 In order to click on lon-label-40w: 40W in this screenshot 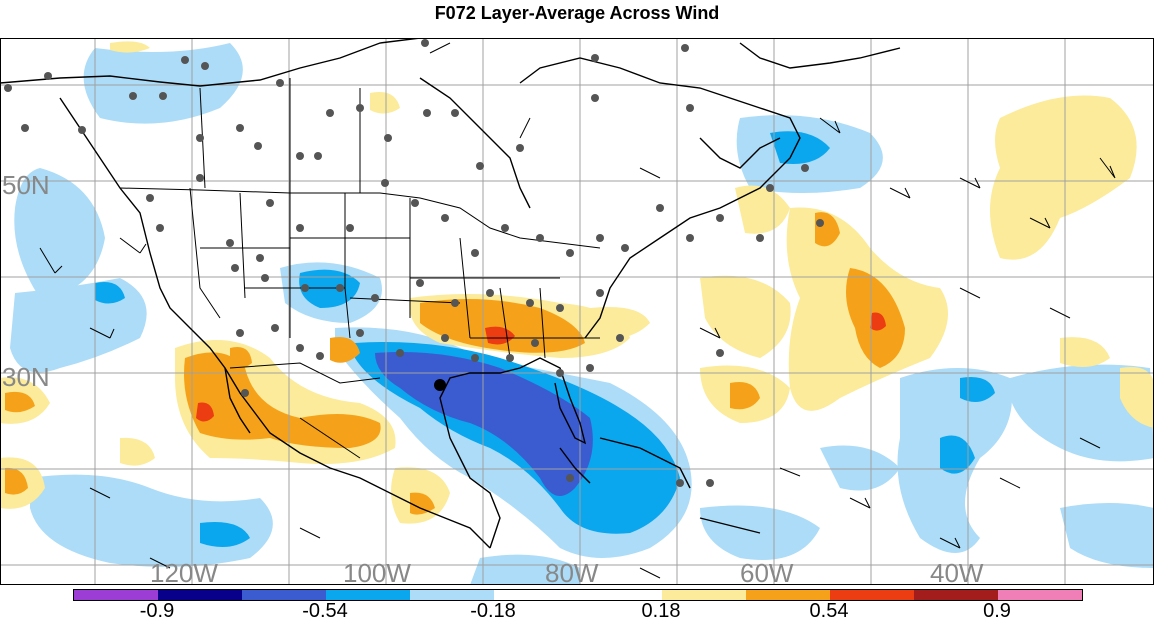, I will do `click(957, 571)`.